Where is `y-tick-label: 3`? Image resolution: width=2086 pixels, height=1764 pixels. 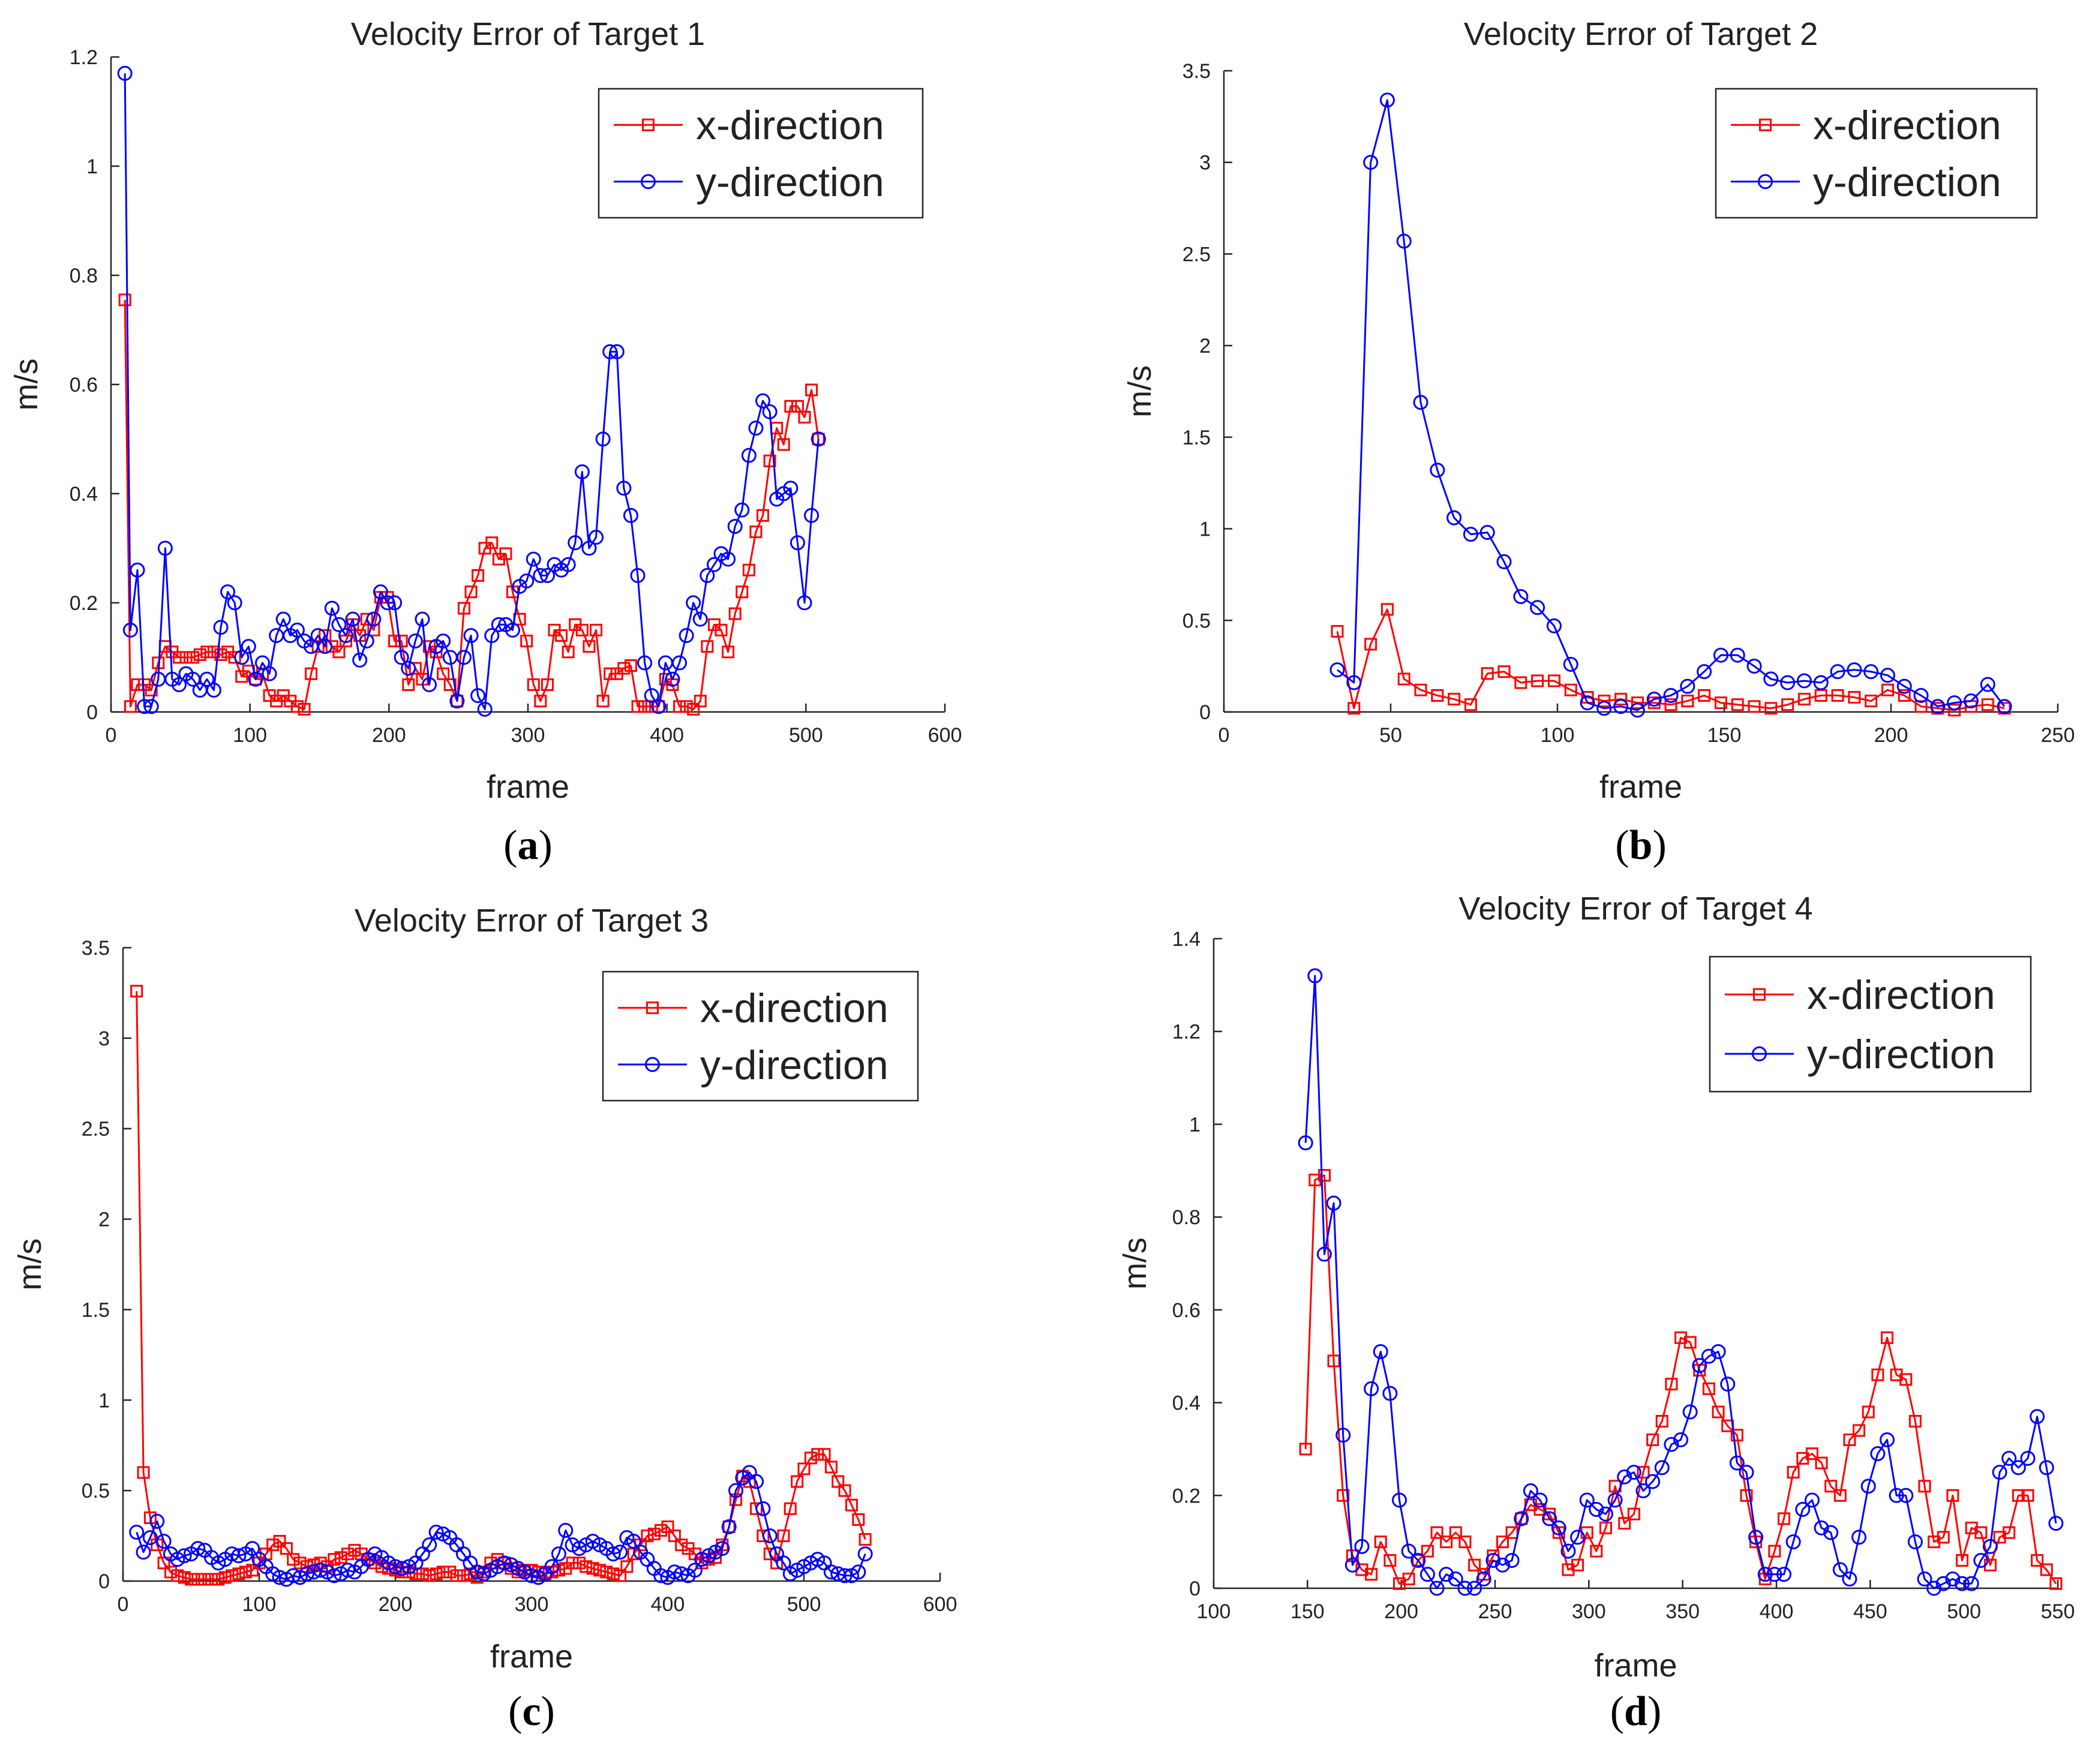 y-tick-label: 3 is located at coordinates (104, 1038).